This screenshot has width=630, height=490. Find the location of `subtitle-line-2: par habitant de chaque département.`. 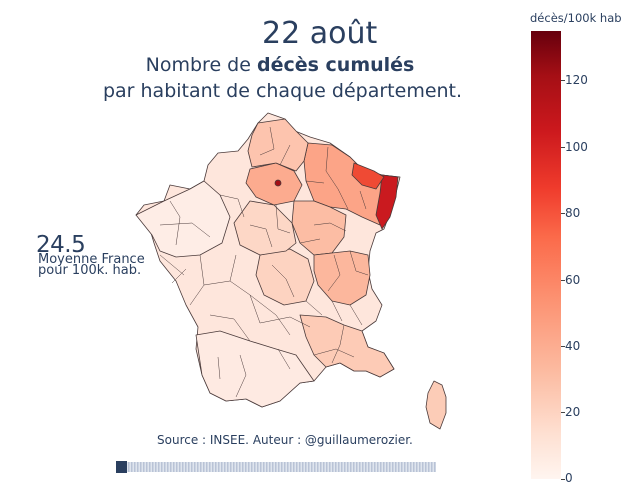

subtitle-line-2: par habitant de chaque département. is located at coordinates (282, 91).